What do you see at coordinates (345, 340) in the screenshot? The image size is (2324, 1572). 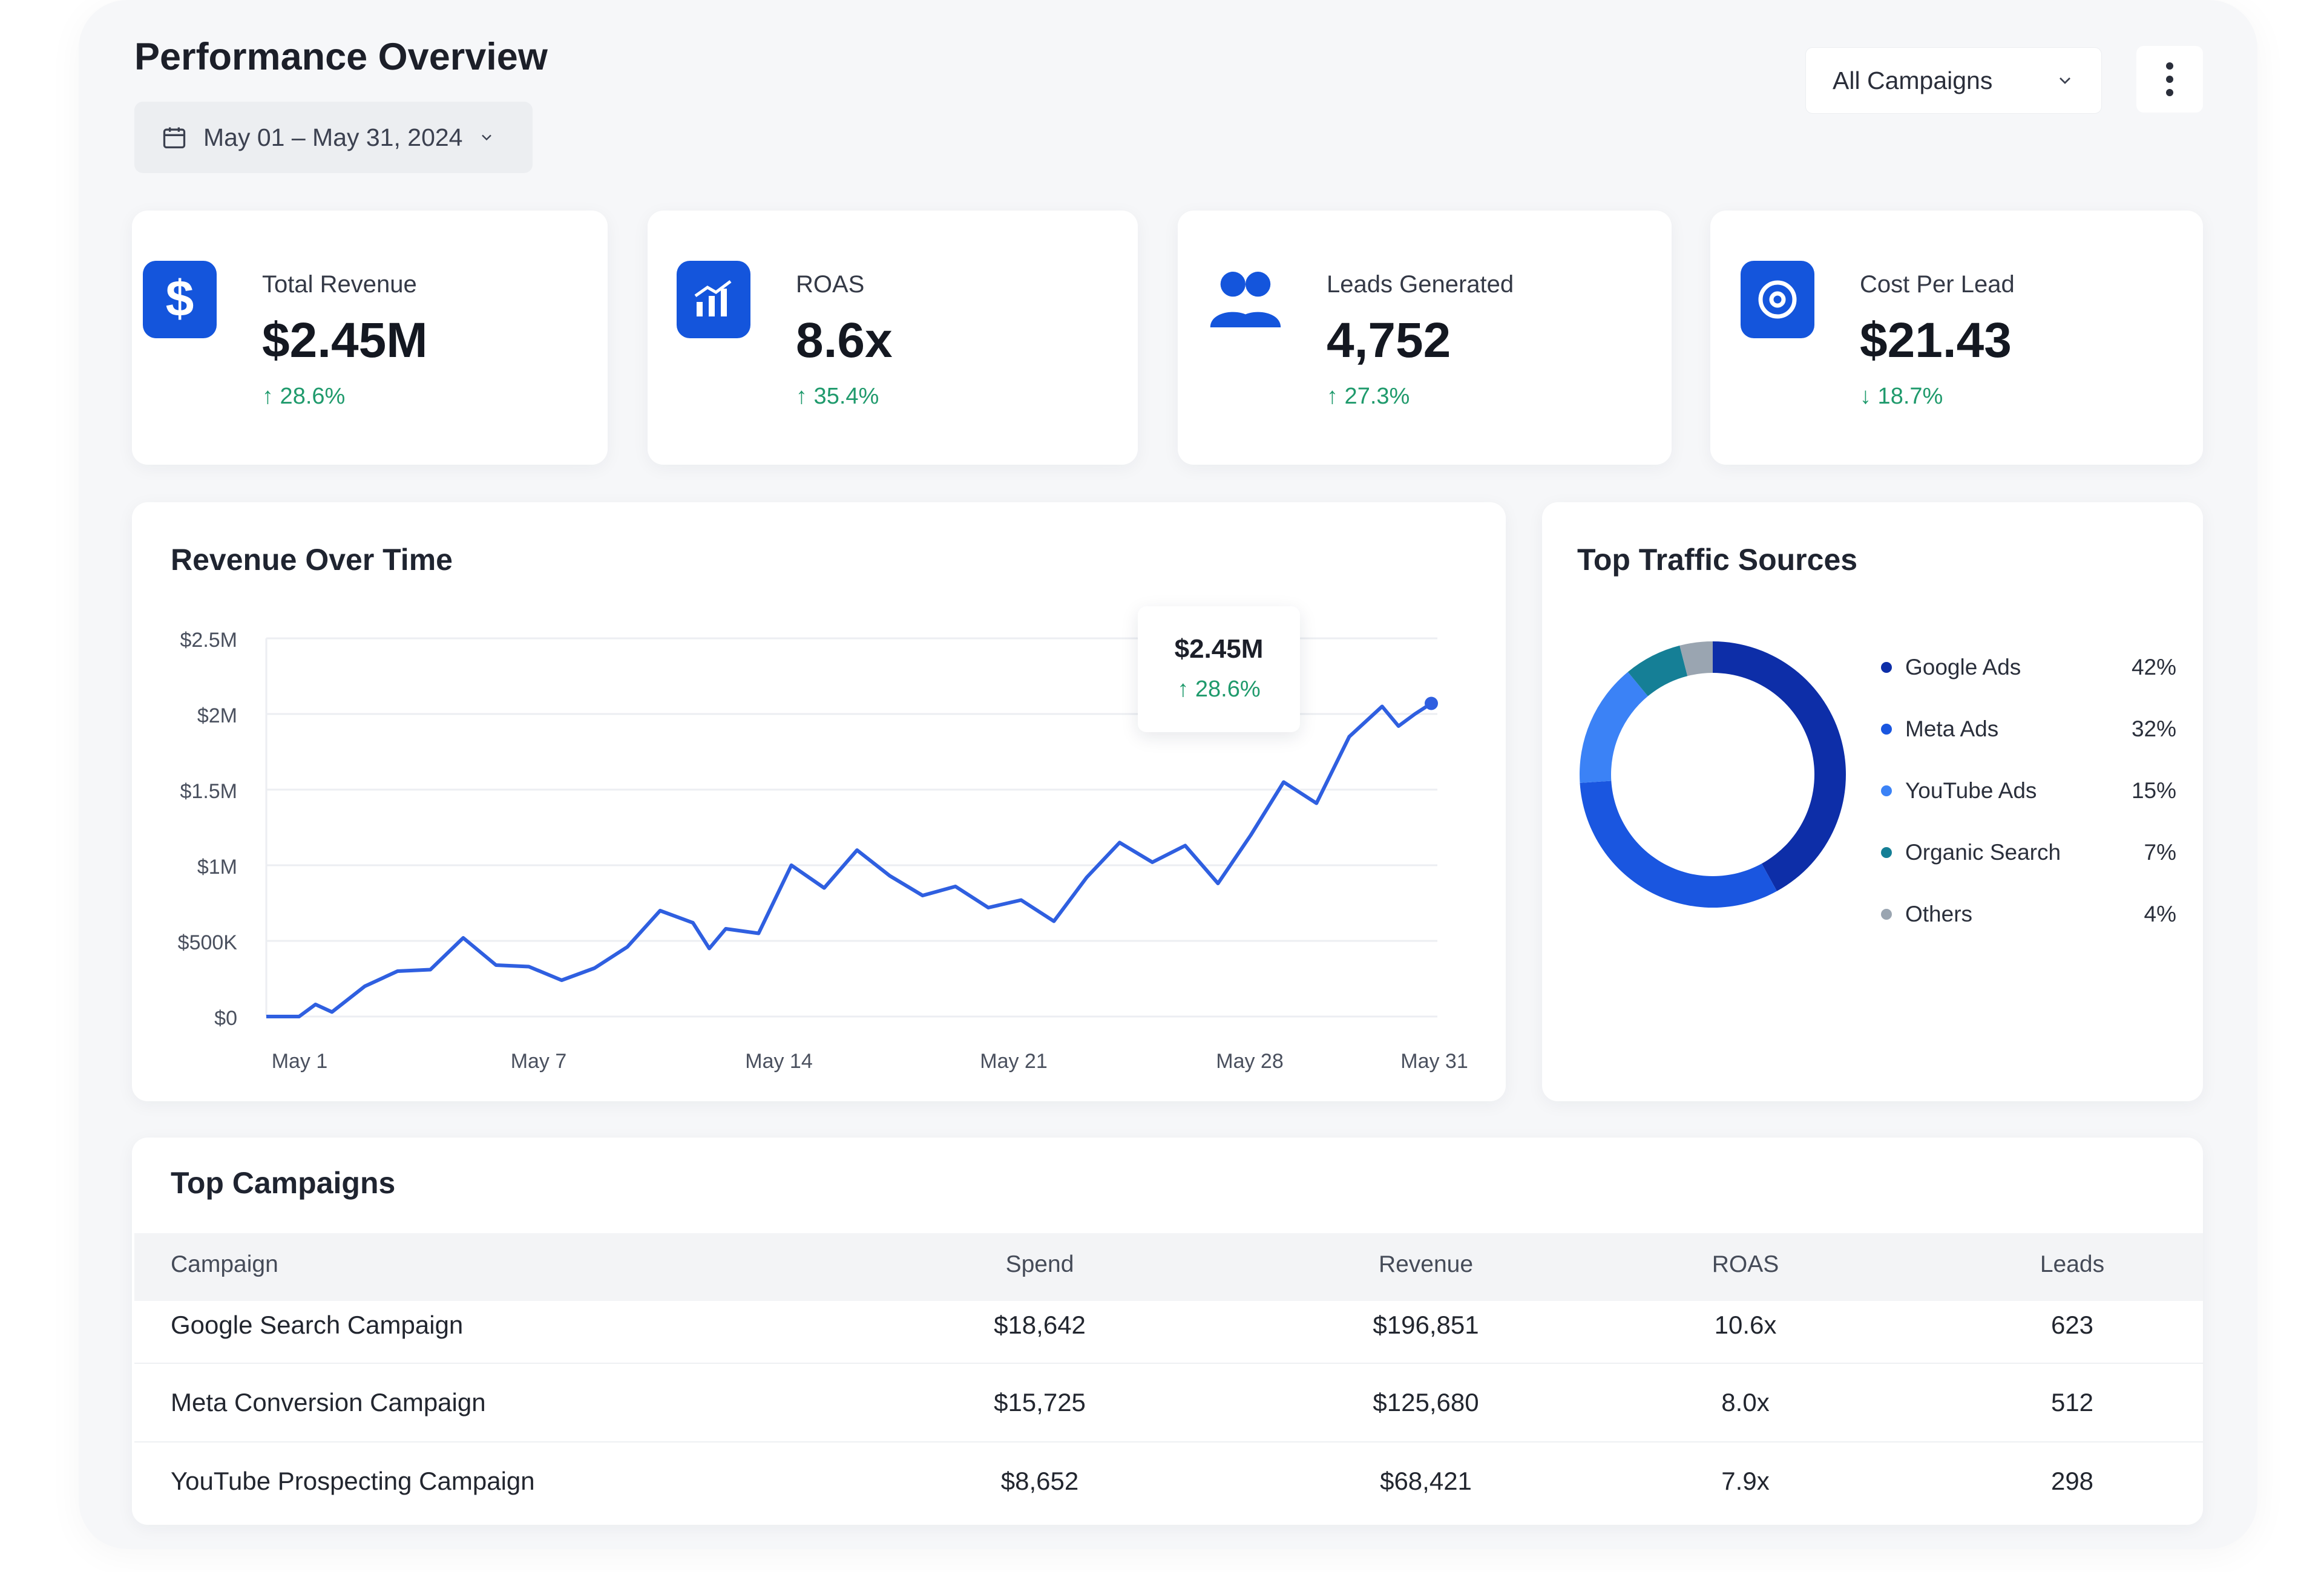 I see `kpi-value: $2.45M` at bounding box center [345, 340].